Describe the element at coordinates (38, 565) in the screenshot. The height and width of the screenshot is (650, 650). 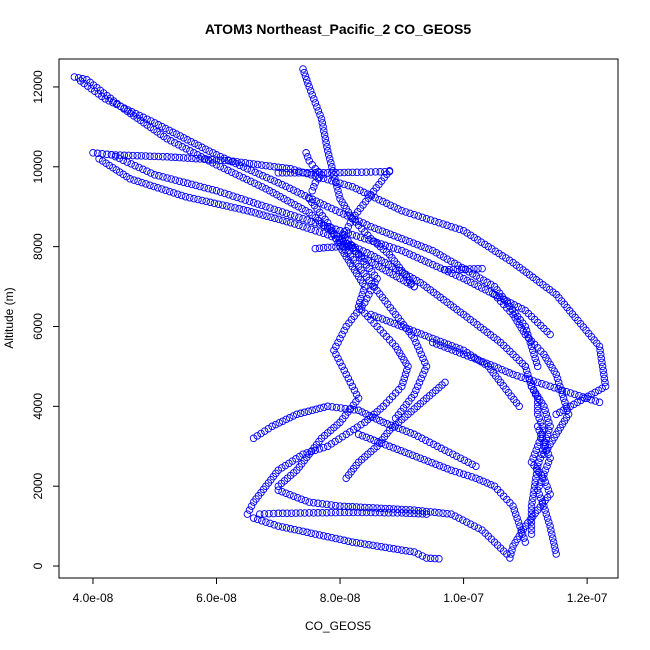
I see `y-tick-label: 0` at that location.